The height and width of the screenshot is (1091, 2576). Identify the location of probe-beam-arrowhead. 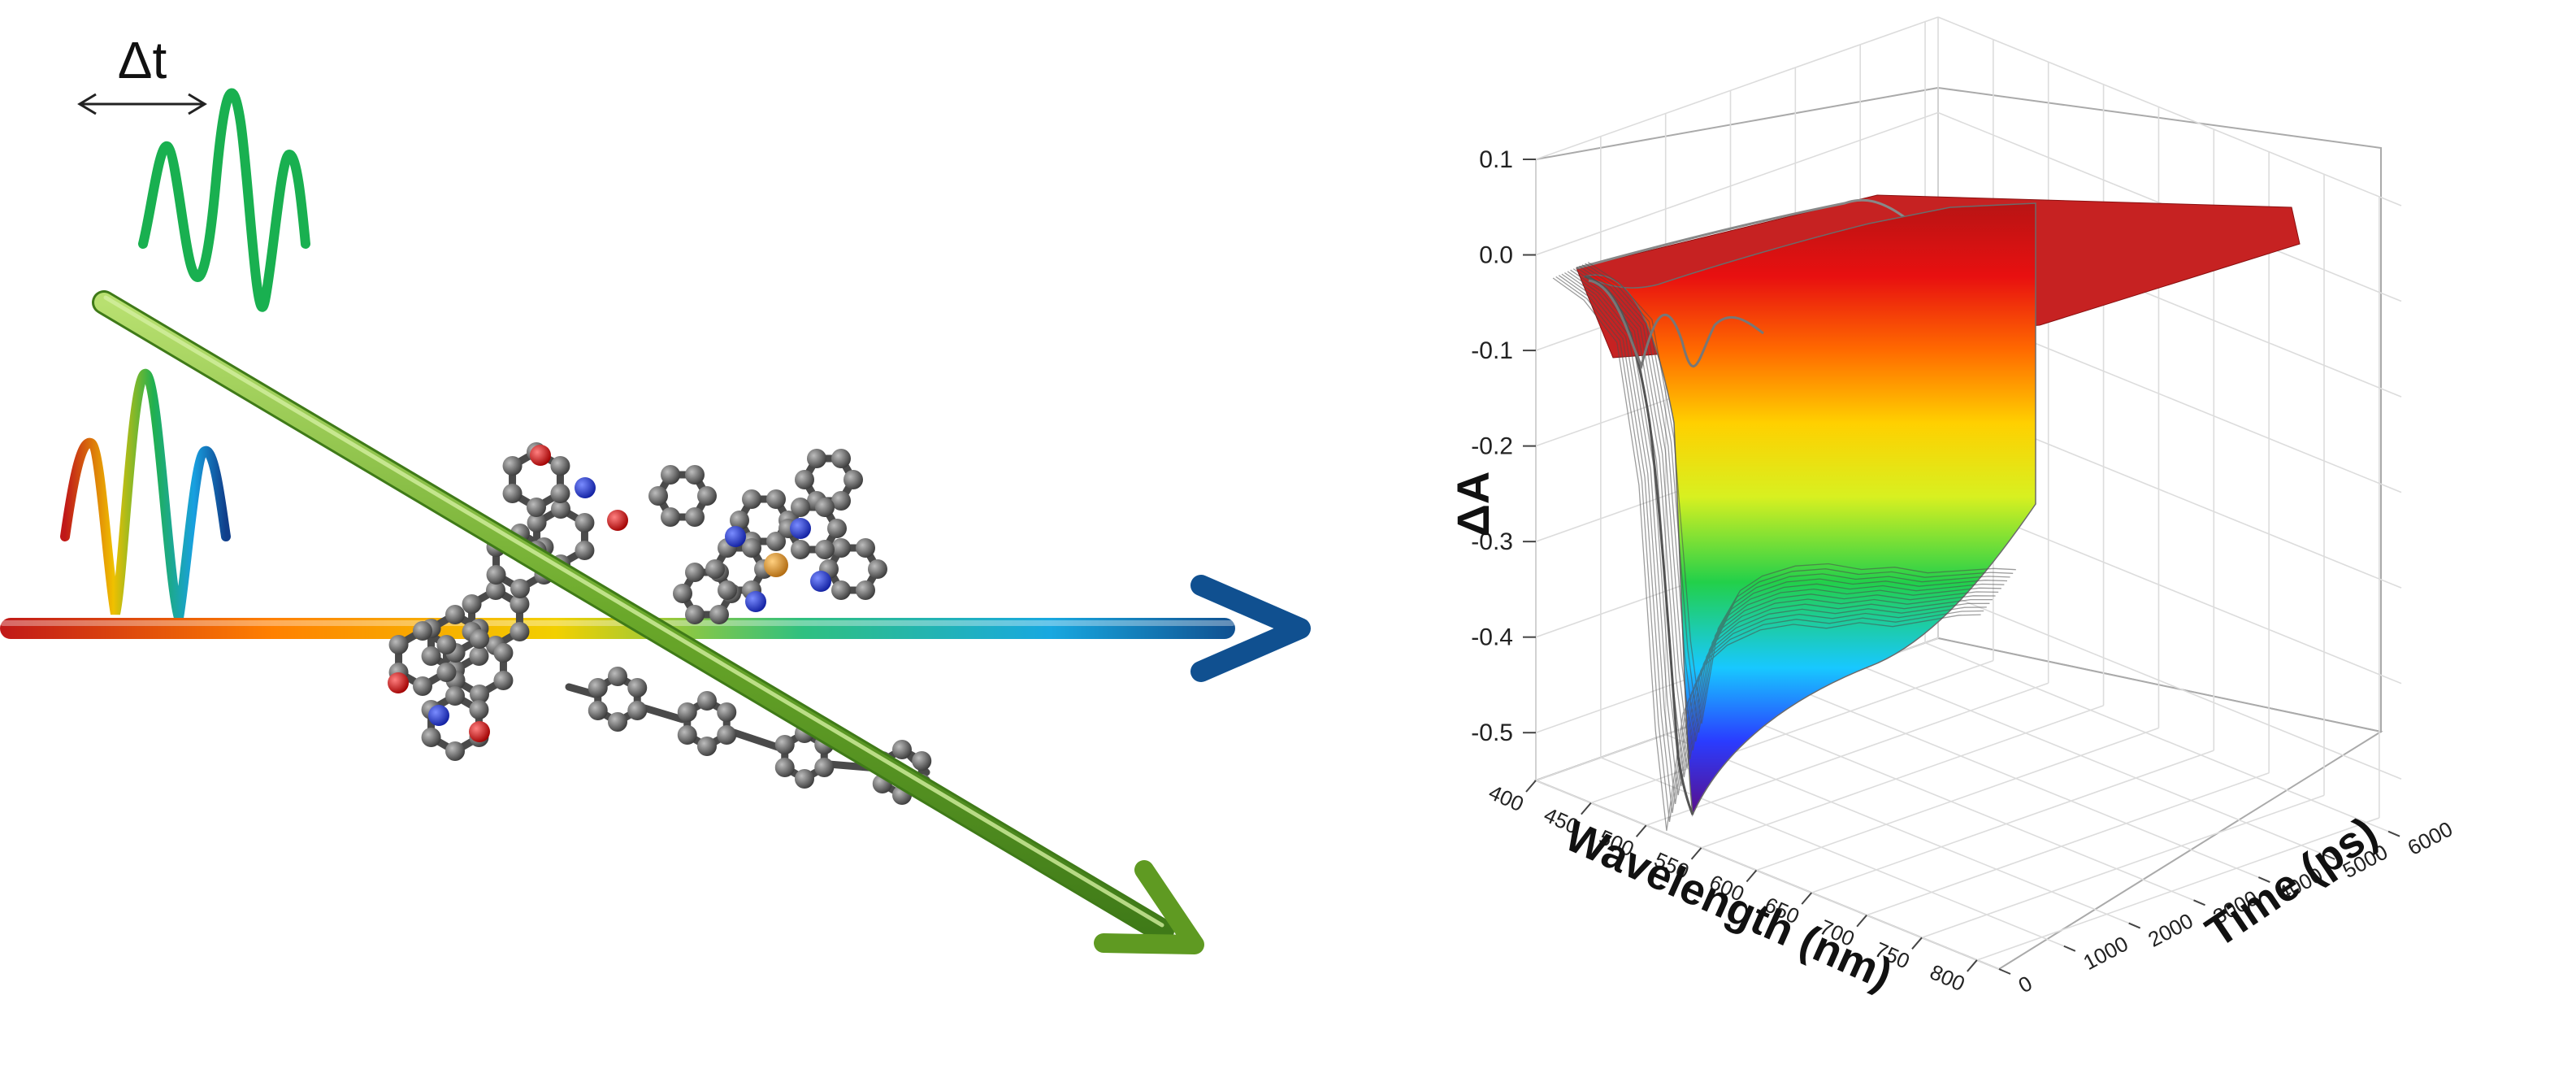
(1250, 628).